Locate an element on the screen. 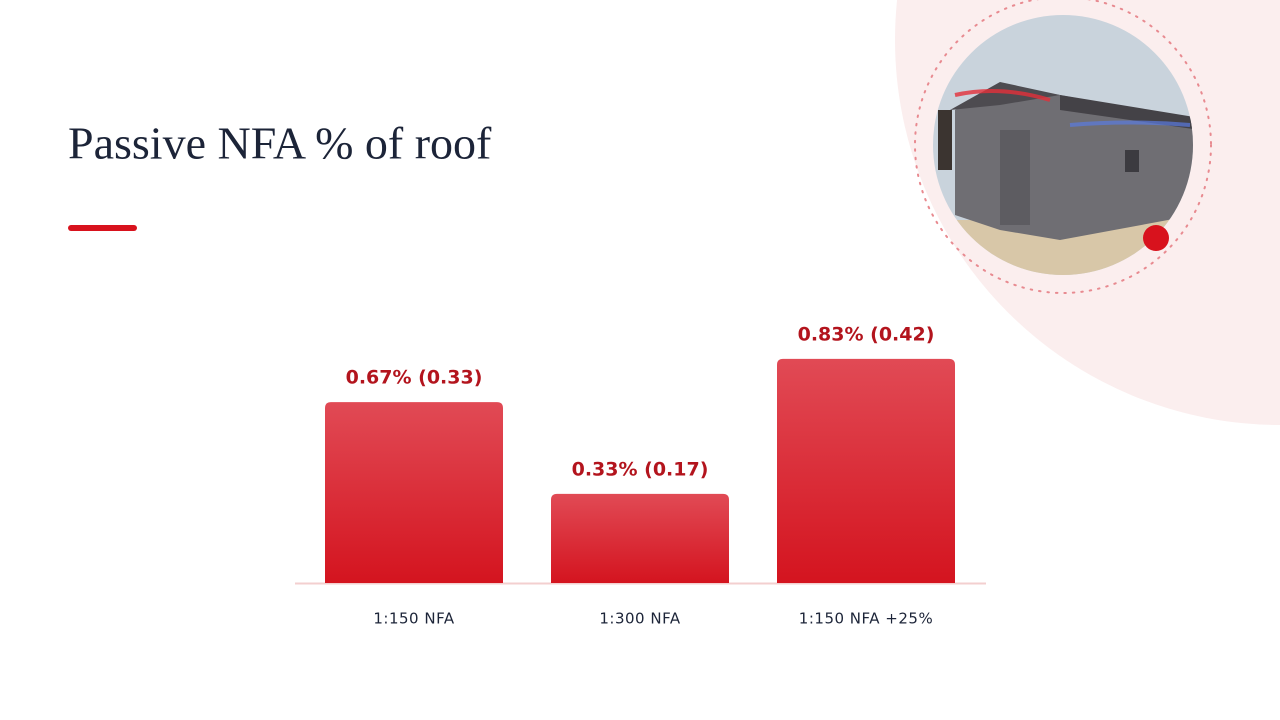 The image size is (1280, 720). x-tick-label: 1:150 NFA +25% is located at coordinates (866, 619).